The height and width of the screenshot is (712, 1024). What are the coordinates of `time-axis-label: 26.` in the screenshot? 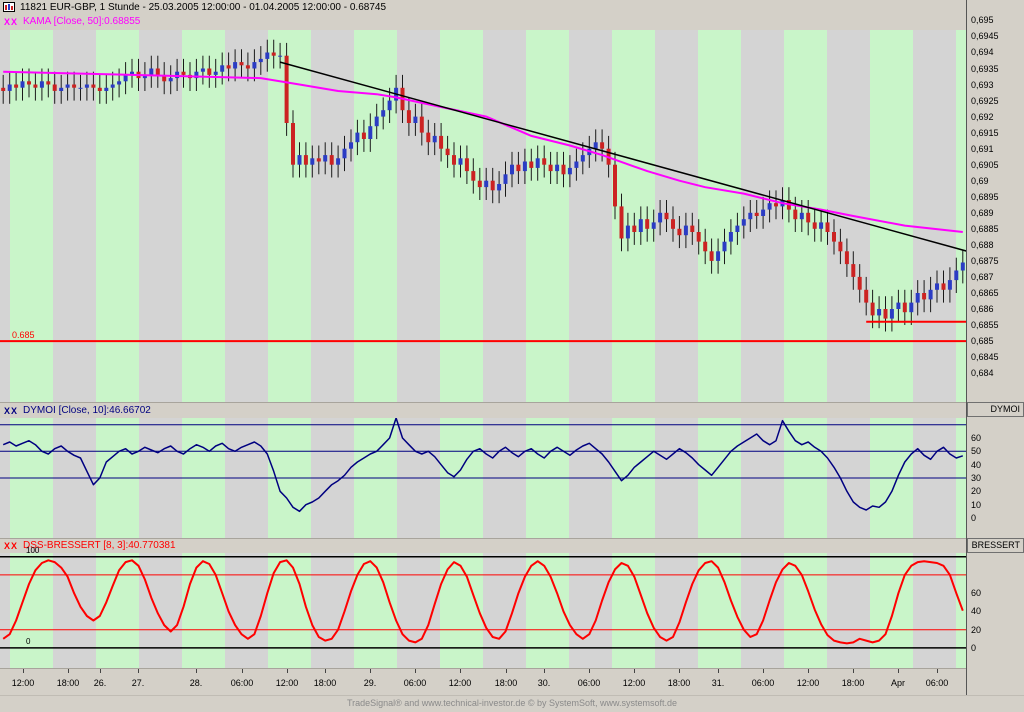 It's located at (100, 683).